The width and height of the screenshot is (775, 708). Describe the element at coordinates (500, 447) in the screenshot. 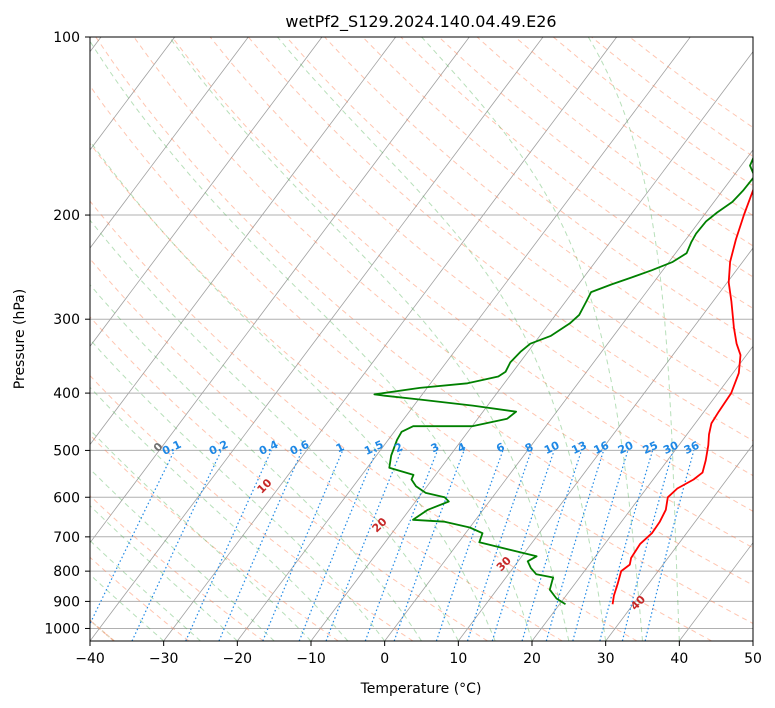

I see `mixing-ratio-label: 6` at that location.